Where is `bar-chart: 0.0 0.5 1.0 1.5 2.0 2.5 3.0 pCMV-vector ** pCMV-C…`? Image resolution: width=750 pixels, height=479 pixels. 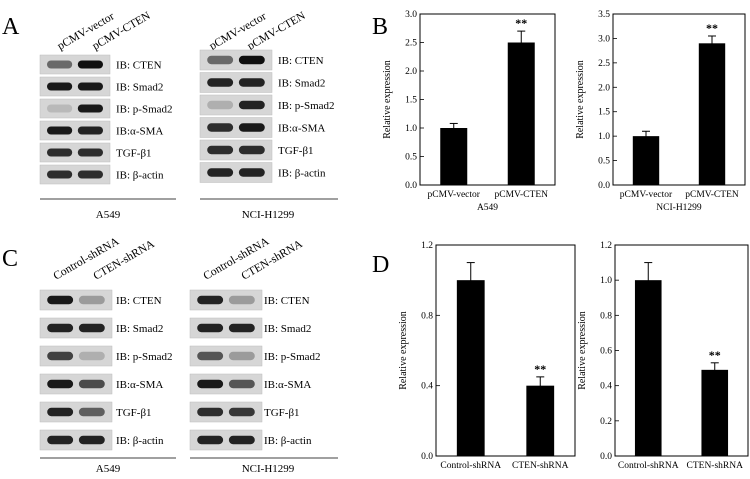
bar-chart: 0.0 0.5 1.0 1.5 2.0 2.5 3.0 pCMV-vector ** pCMV-C… is located at coordinates (469, 111).